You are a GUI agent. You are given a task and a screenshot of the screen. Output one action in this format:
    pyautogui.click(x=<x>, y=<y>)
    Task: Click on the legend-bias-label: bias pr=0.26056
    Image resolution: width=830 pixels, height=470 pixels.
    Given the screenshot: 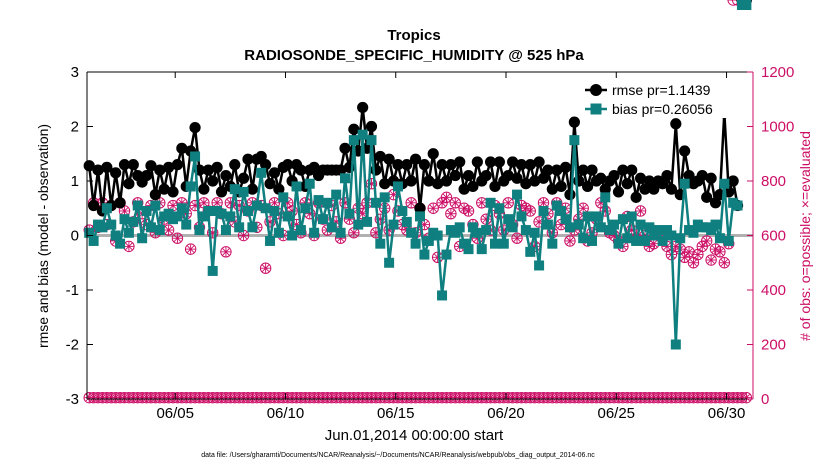 What is the action you would take?
    pyautogui.click(x=662, y=109)
    